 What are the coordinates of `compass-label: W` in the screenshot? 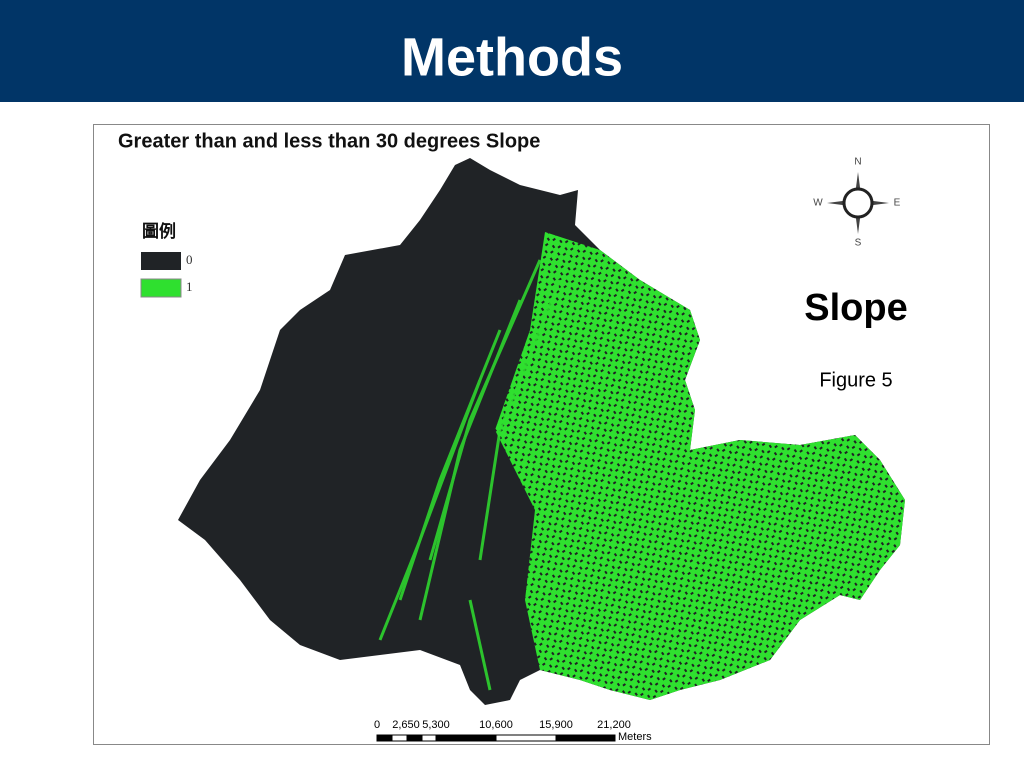 It's located at (818, 203).